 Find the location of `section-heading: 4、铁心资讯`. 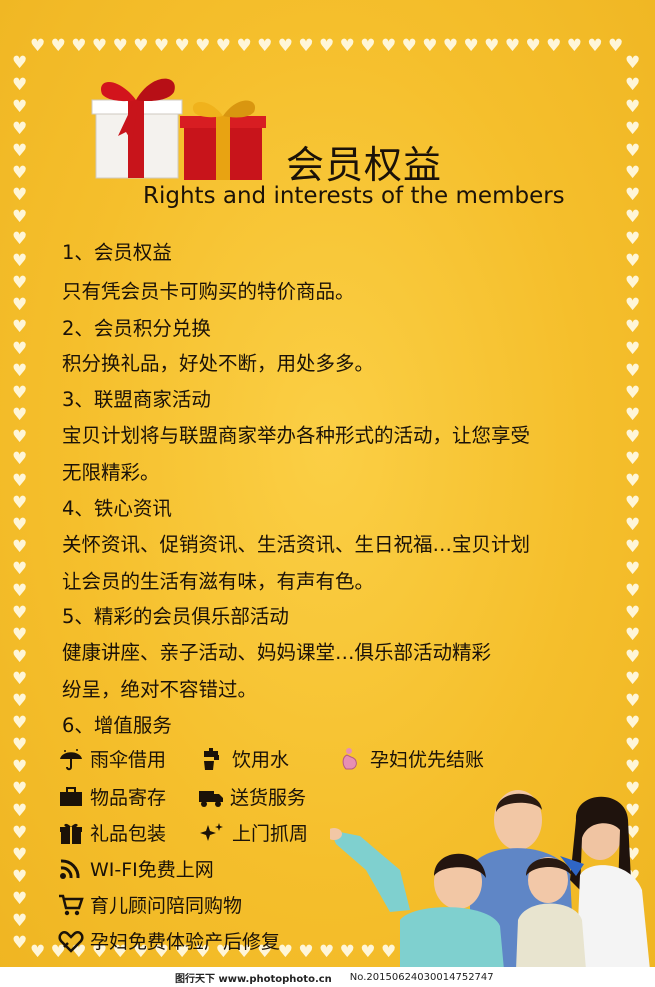

section-heading: 4、铁心资讯 is located at coordinates (117, 508).